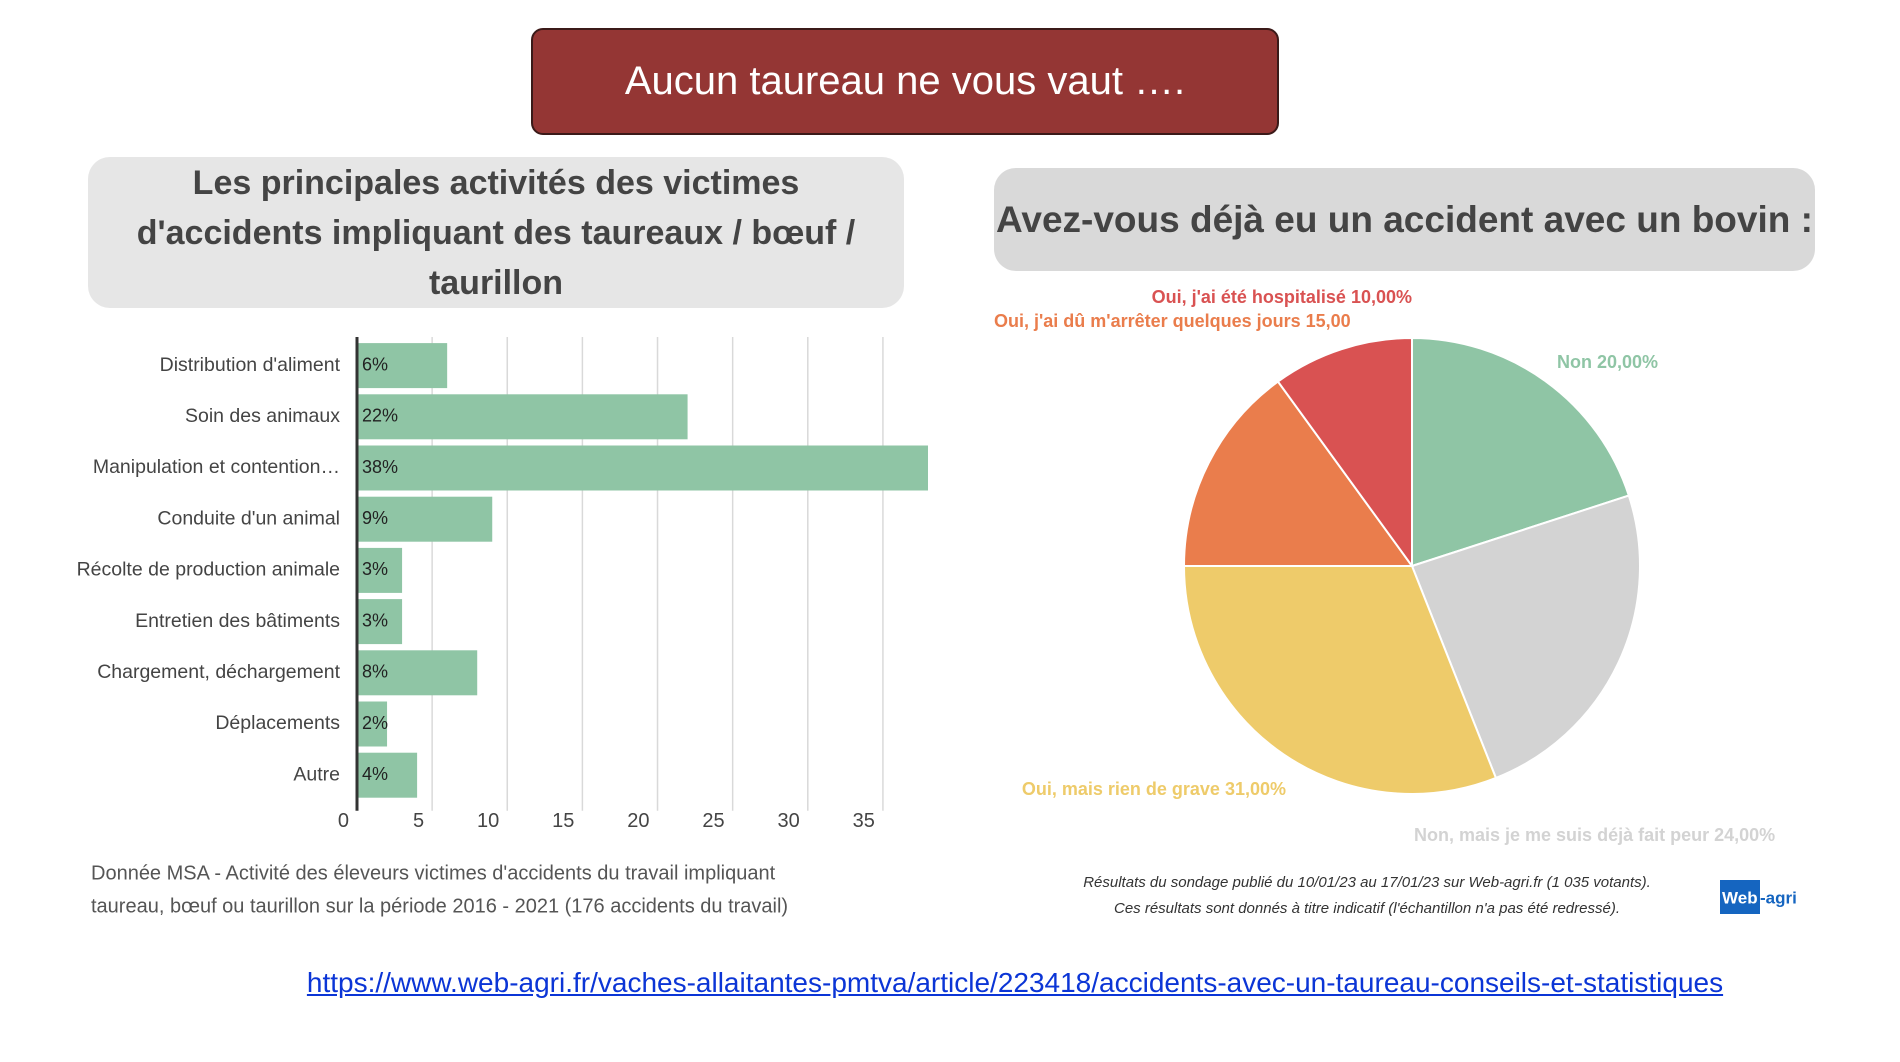 The width and height of the screenshot is (1900, 1062). What do you see at coordinates (375, 364) in the screenshot?
I see `data-label: 6%` at bounding box center [375, 364].